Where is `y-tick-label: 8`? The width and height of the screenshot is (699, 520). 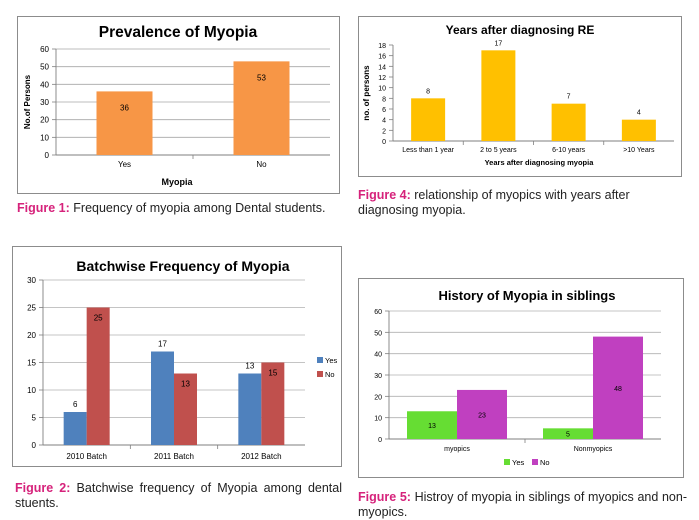
y-tick-label: 8 is located at coordinates (384, 99).